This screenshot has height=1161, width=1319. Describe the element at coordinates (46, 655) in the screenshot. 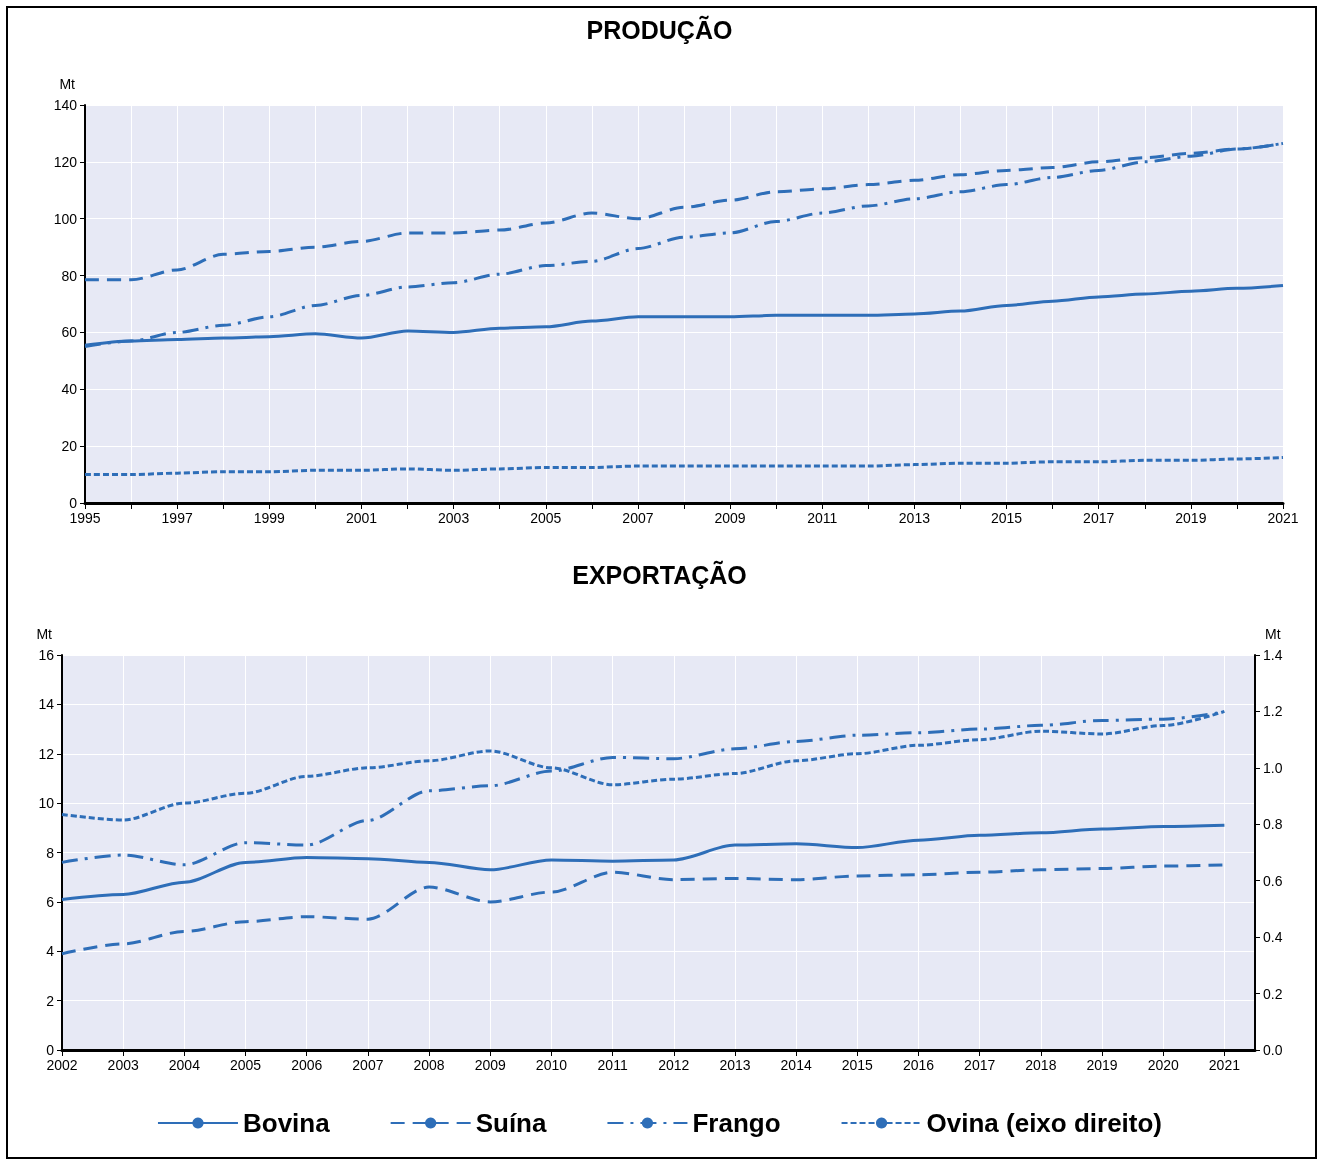

I see `y-tick-label: 16` at that location.